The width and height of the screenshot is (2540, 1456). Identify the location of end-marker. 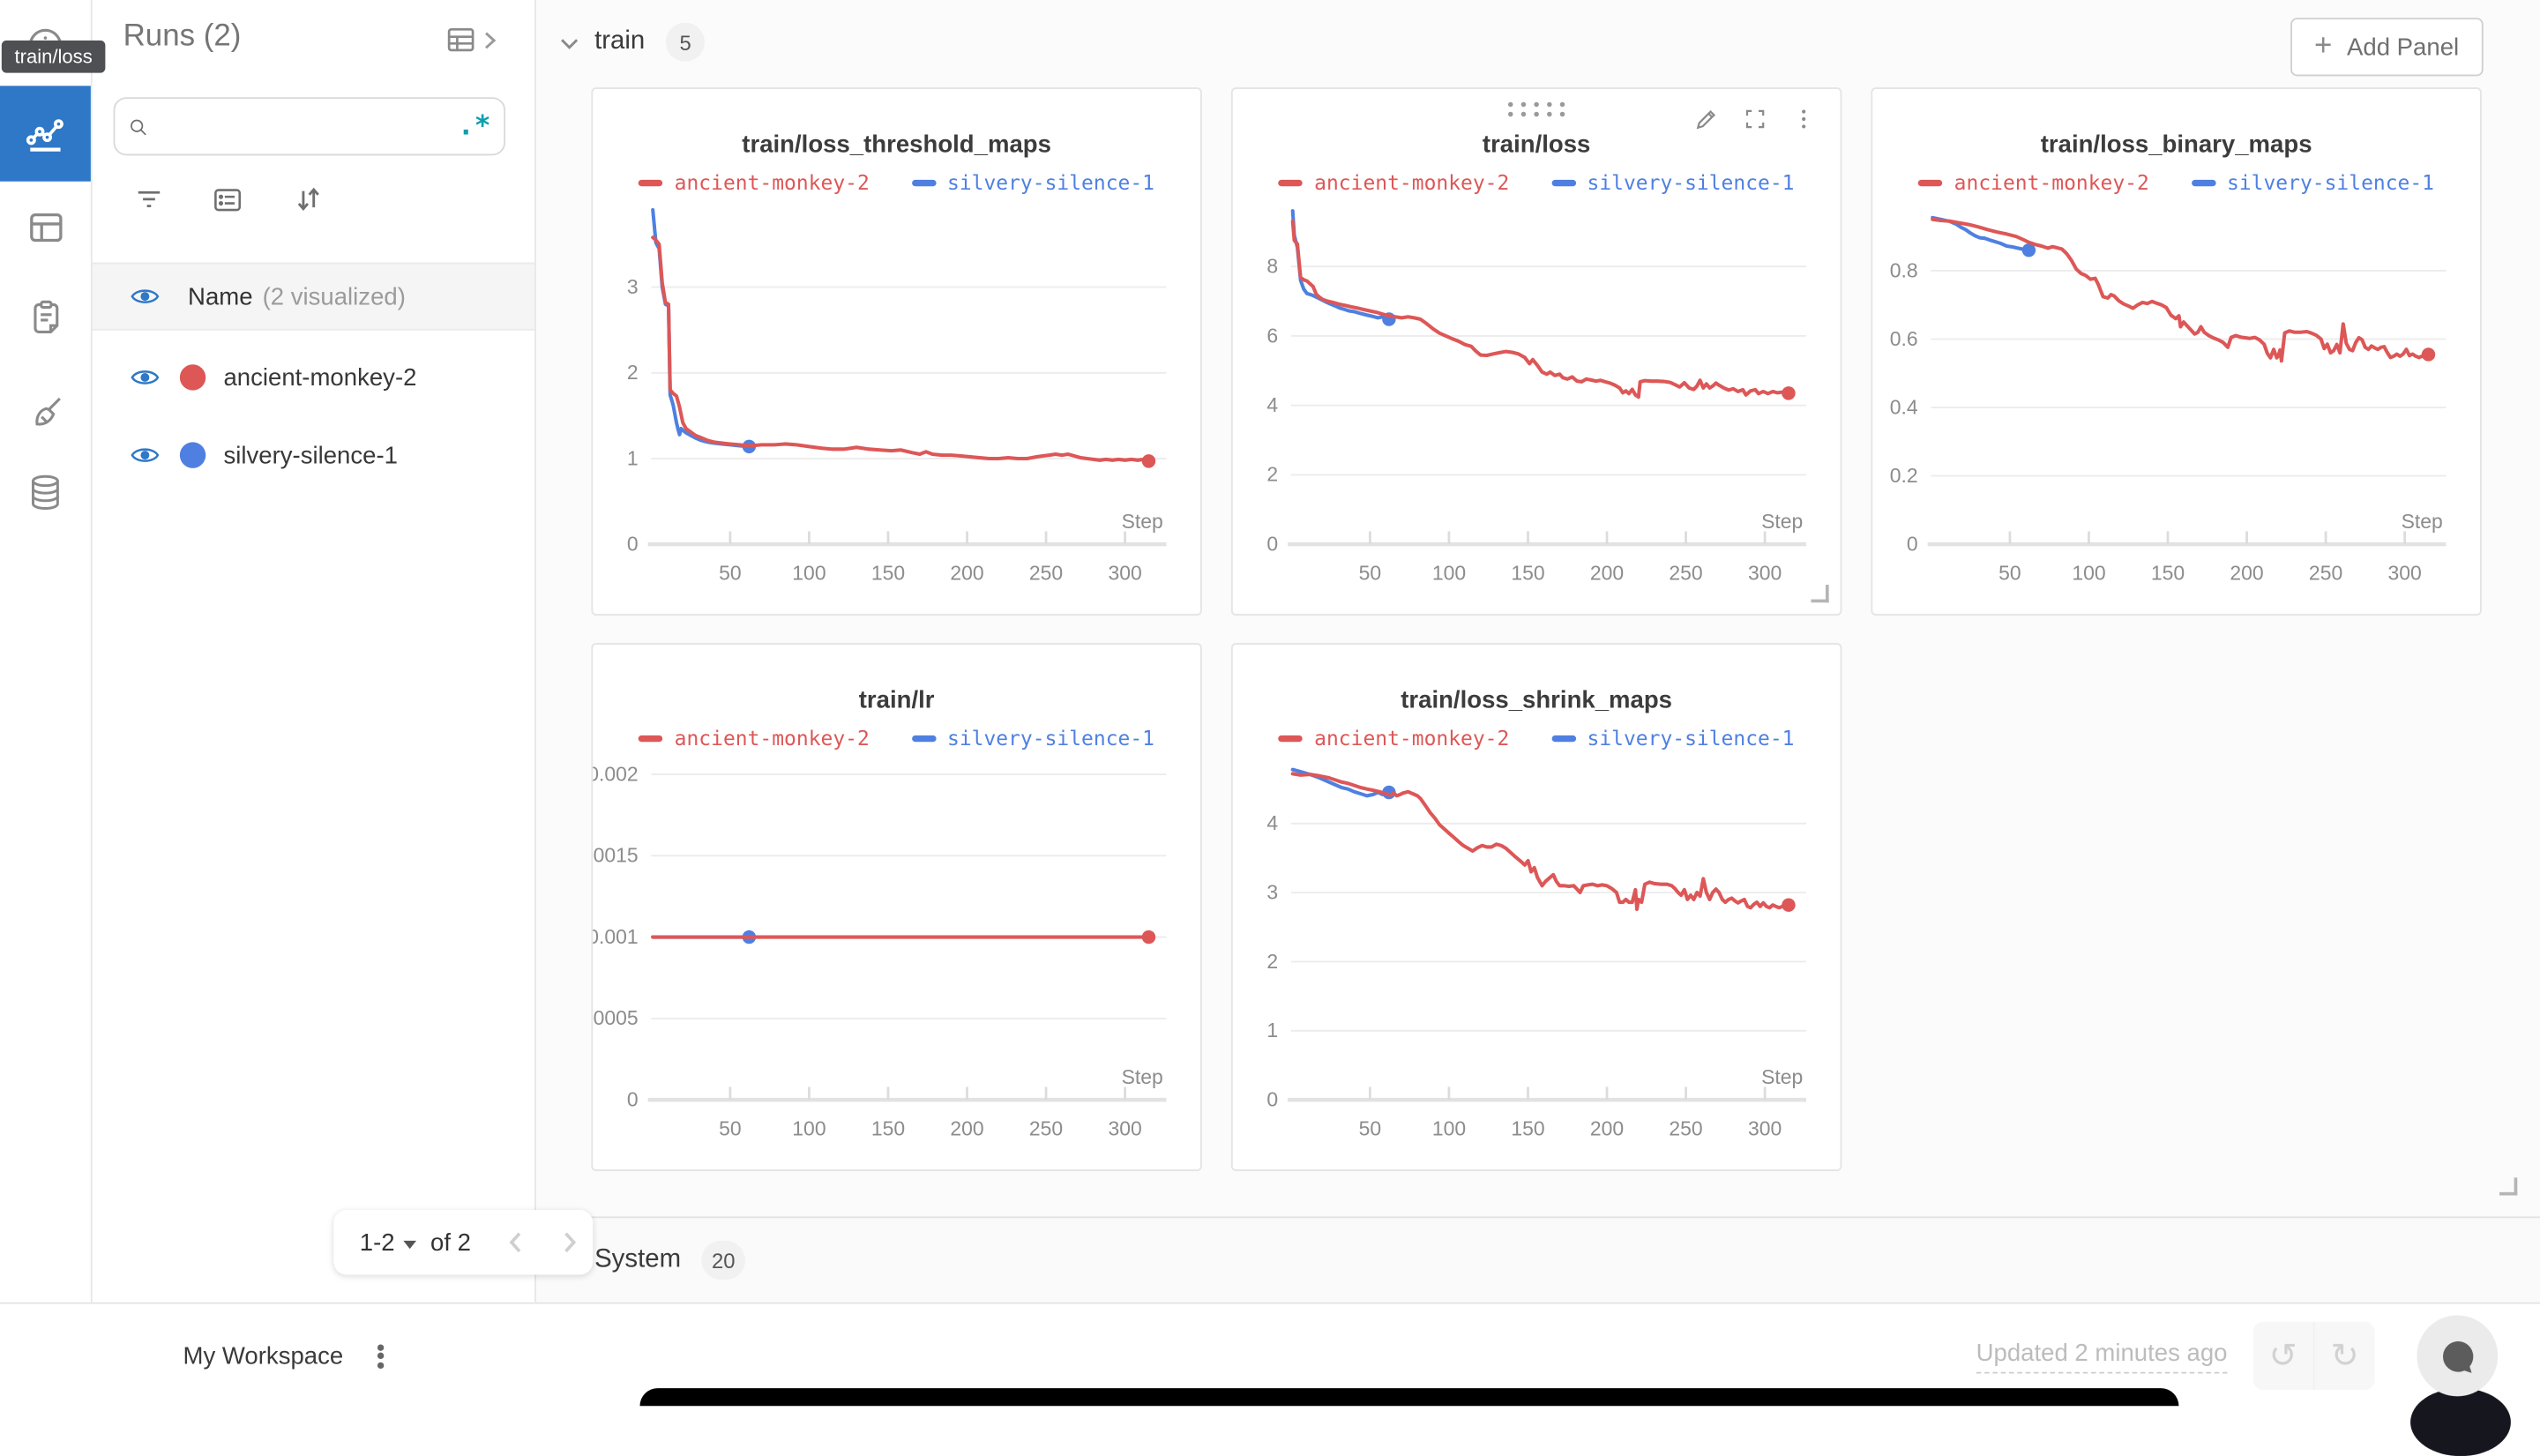
(1789, 393).